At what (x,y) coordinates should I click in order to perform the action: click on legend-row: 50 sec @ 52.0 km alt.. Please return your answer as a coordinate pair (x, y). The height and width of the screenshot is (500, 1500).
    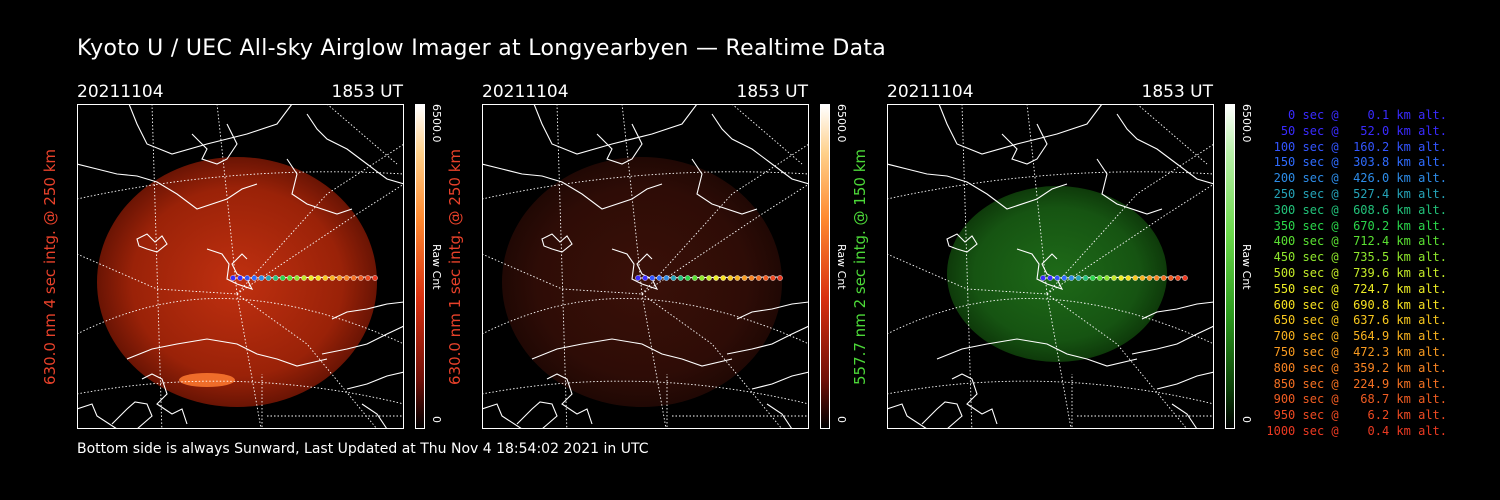
    Looking at the image, I should click on (1356, 130).